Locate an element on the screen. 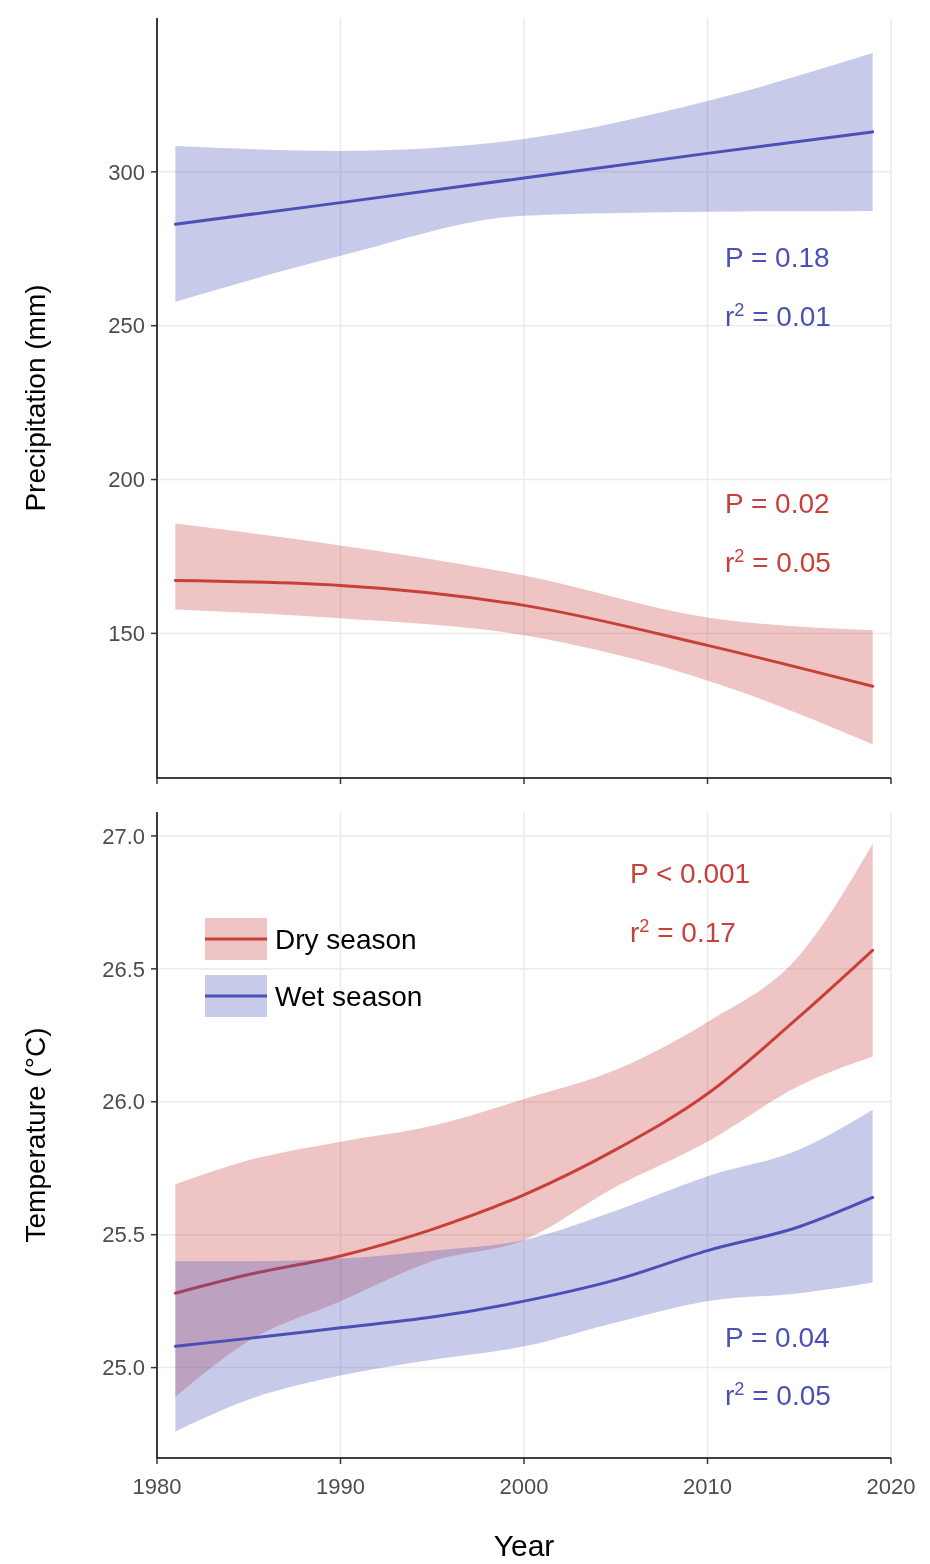  annotation: r$^{2}$ = 0.01 is located at coordinates (778, 316).